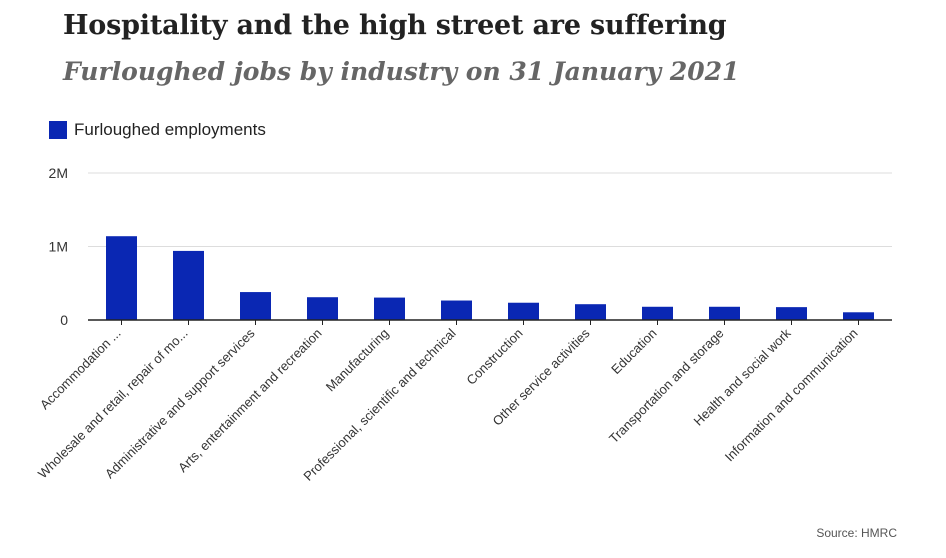  What do you see at coordinates (64, 320) in the screenshot?
I see `y-tick-label: 0` at bounding box center [64, 320].